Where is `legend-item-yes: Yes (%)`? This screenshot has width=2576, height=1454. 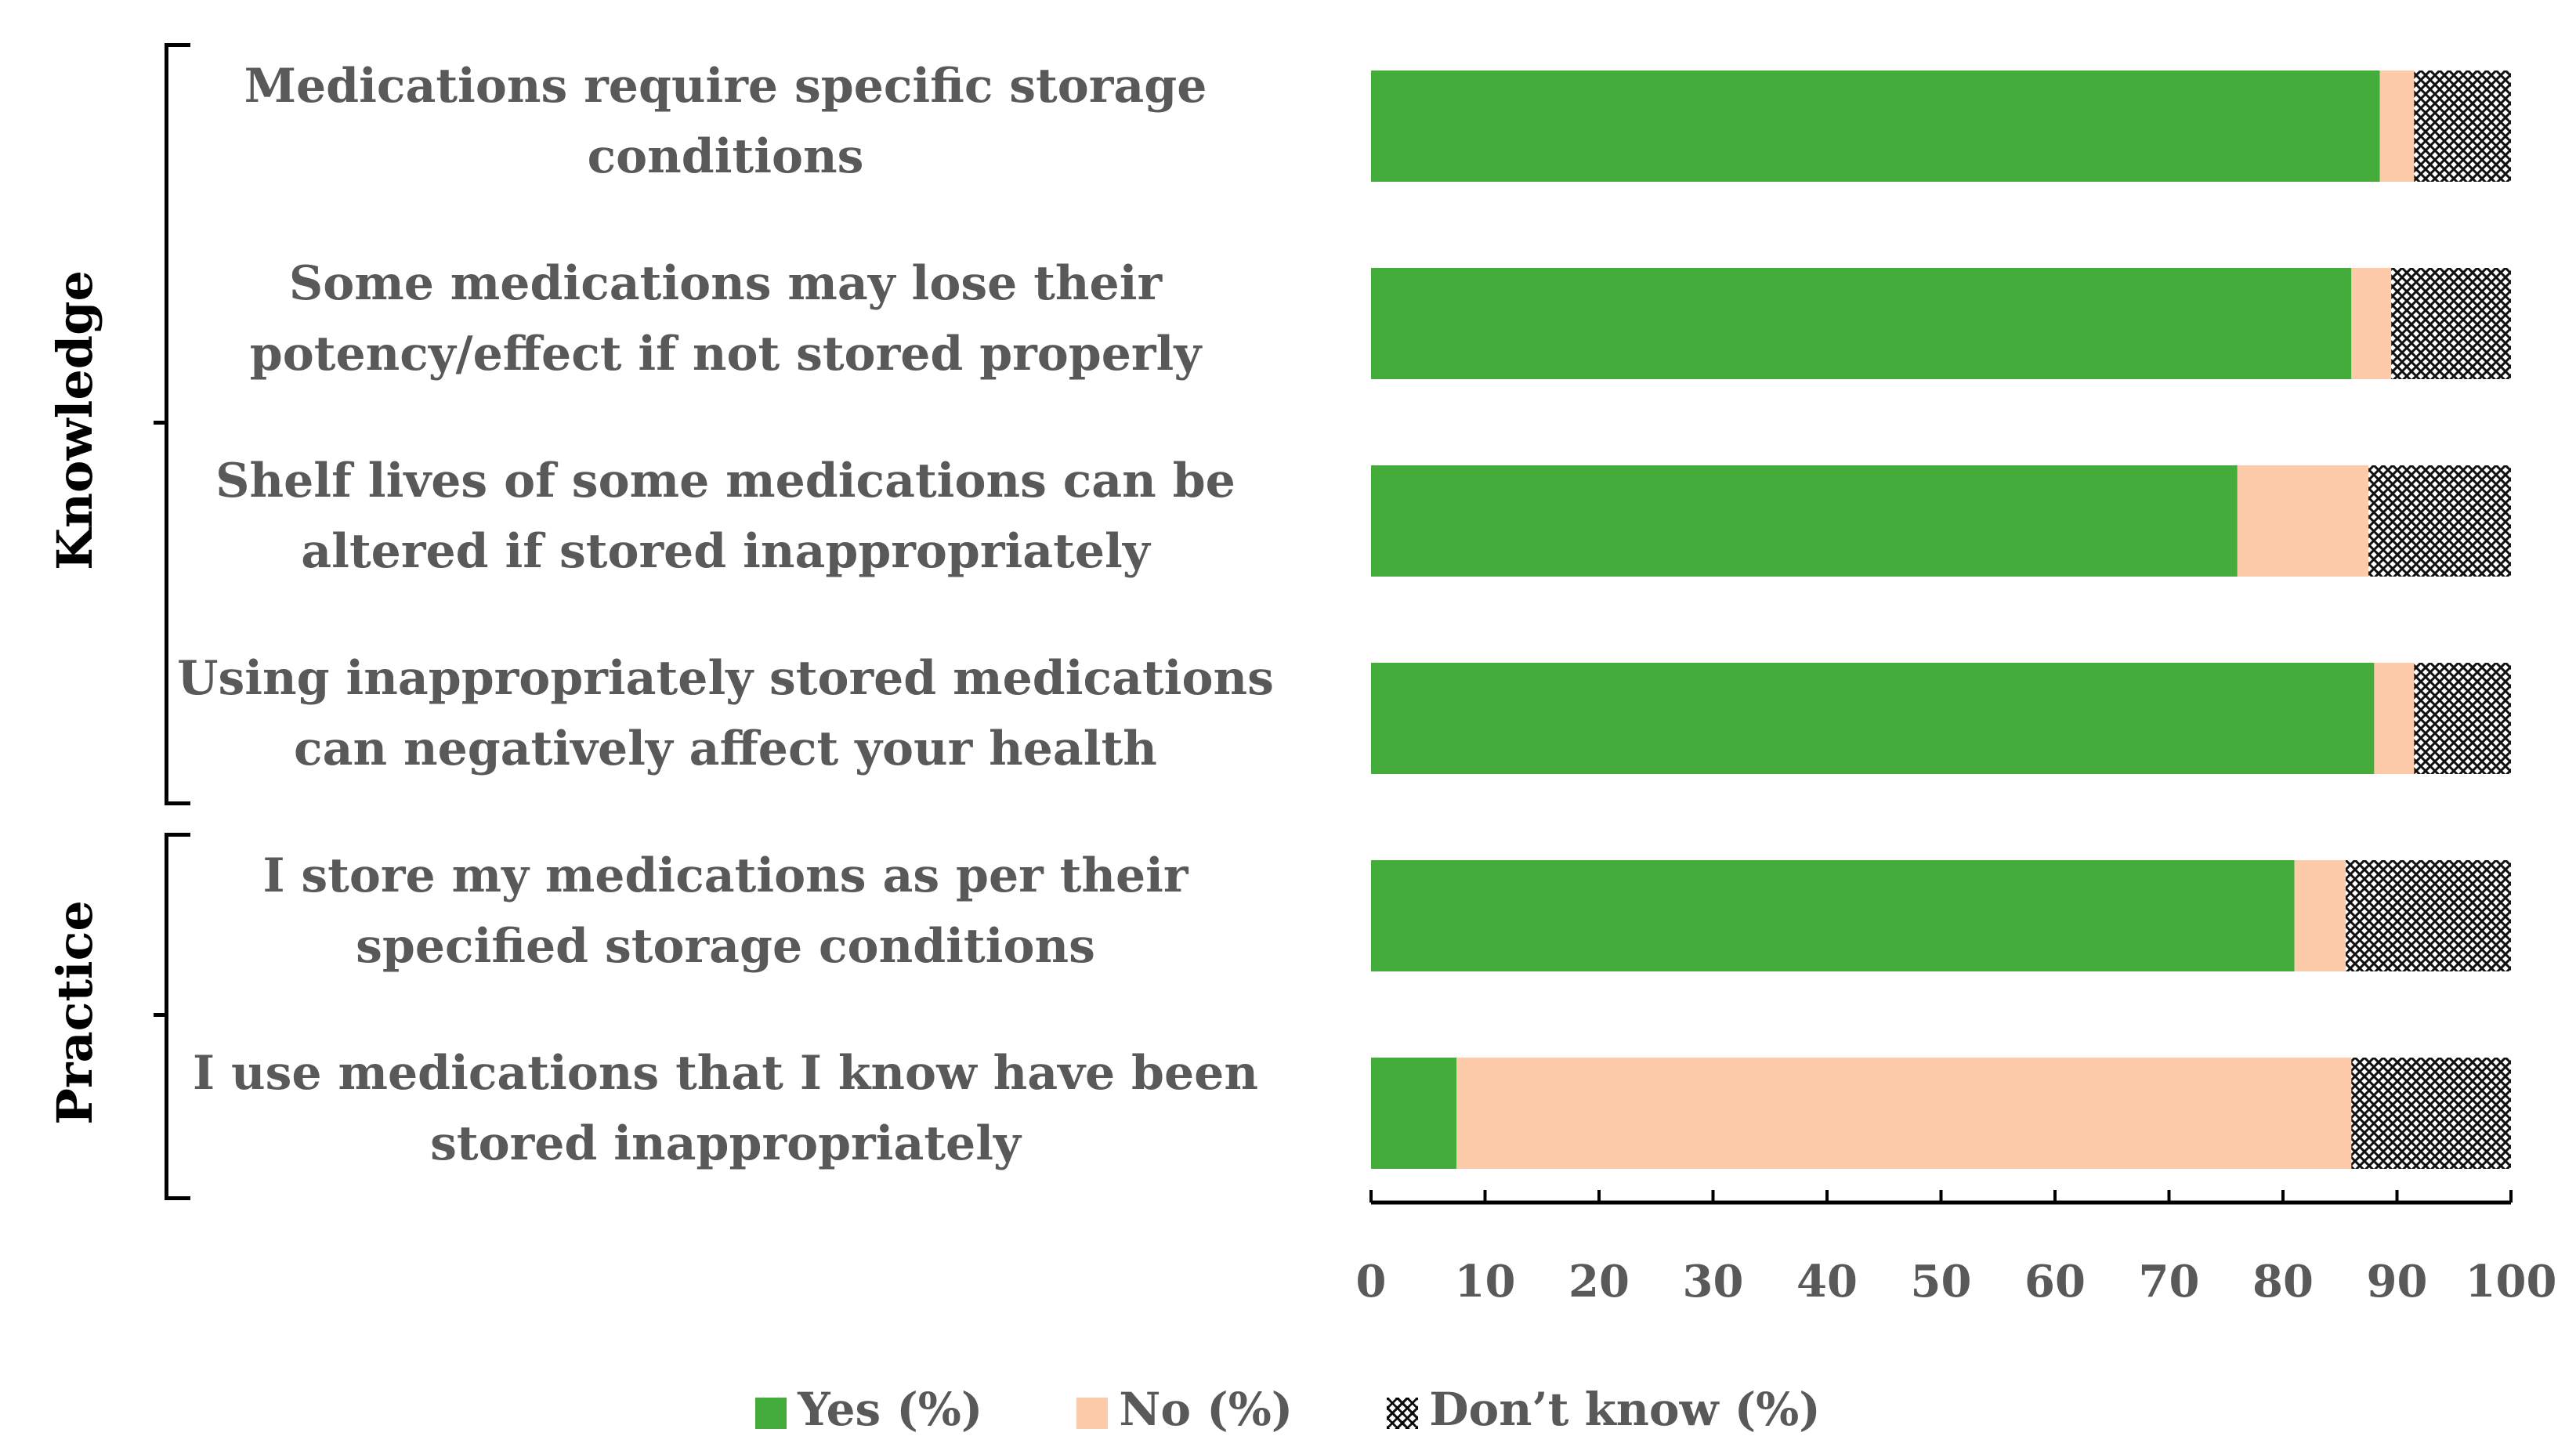 legend-item-yes: Yes (%) is located at coordinates (868, 1409).